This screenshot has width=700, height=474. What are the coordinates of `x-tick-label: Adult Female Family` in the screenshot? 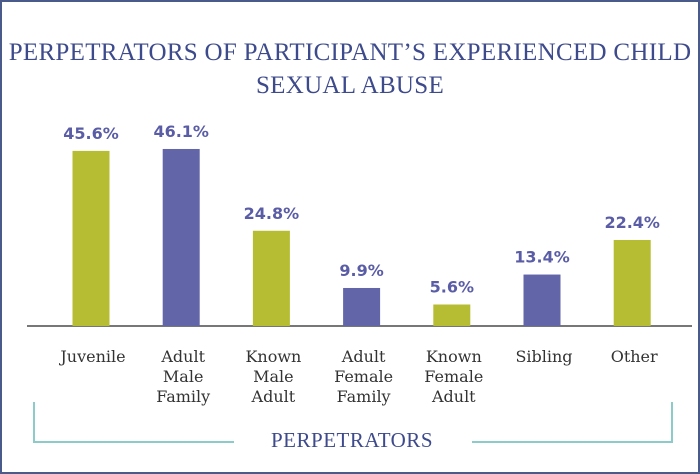 It's located at (364, 376).